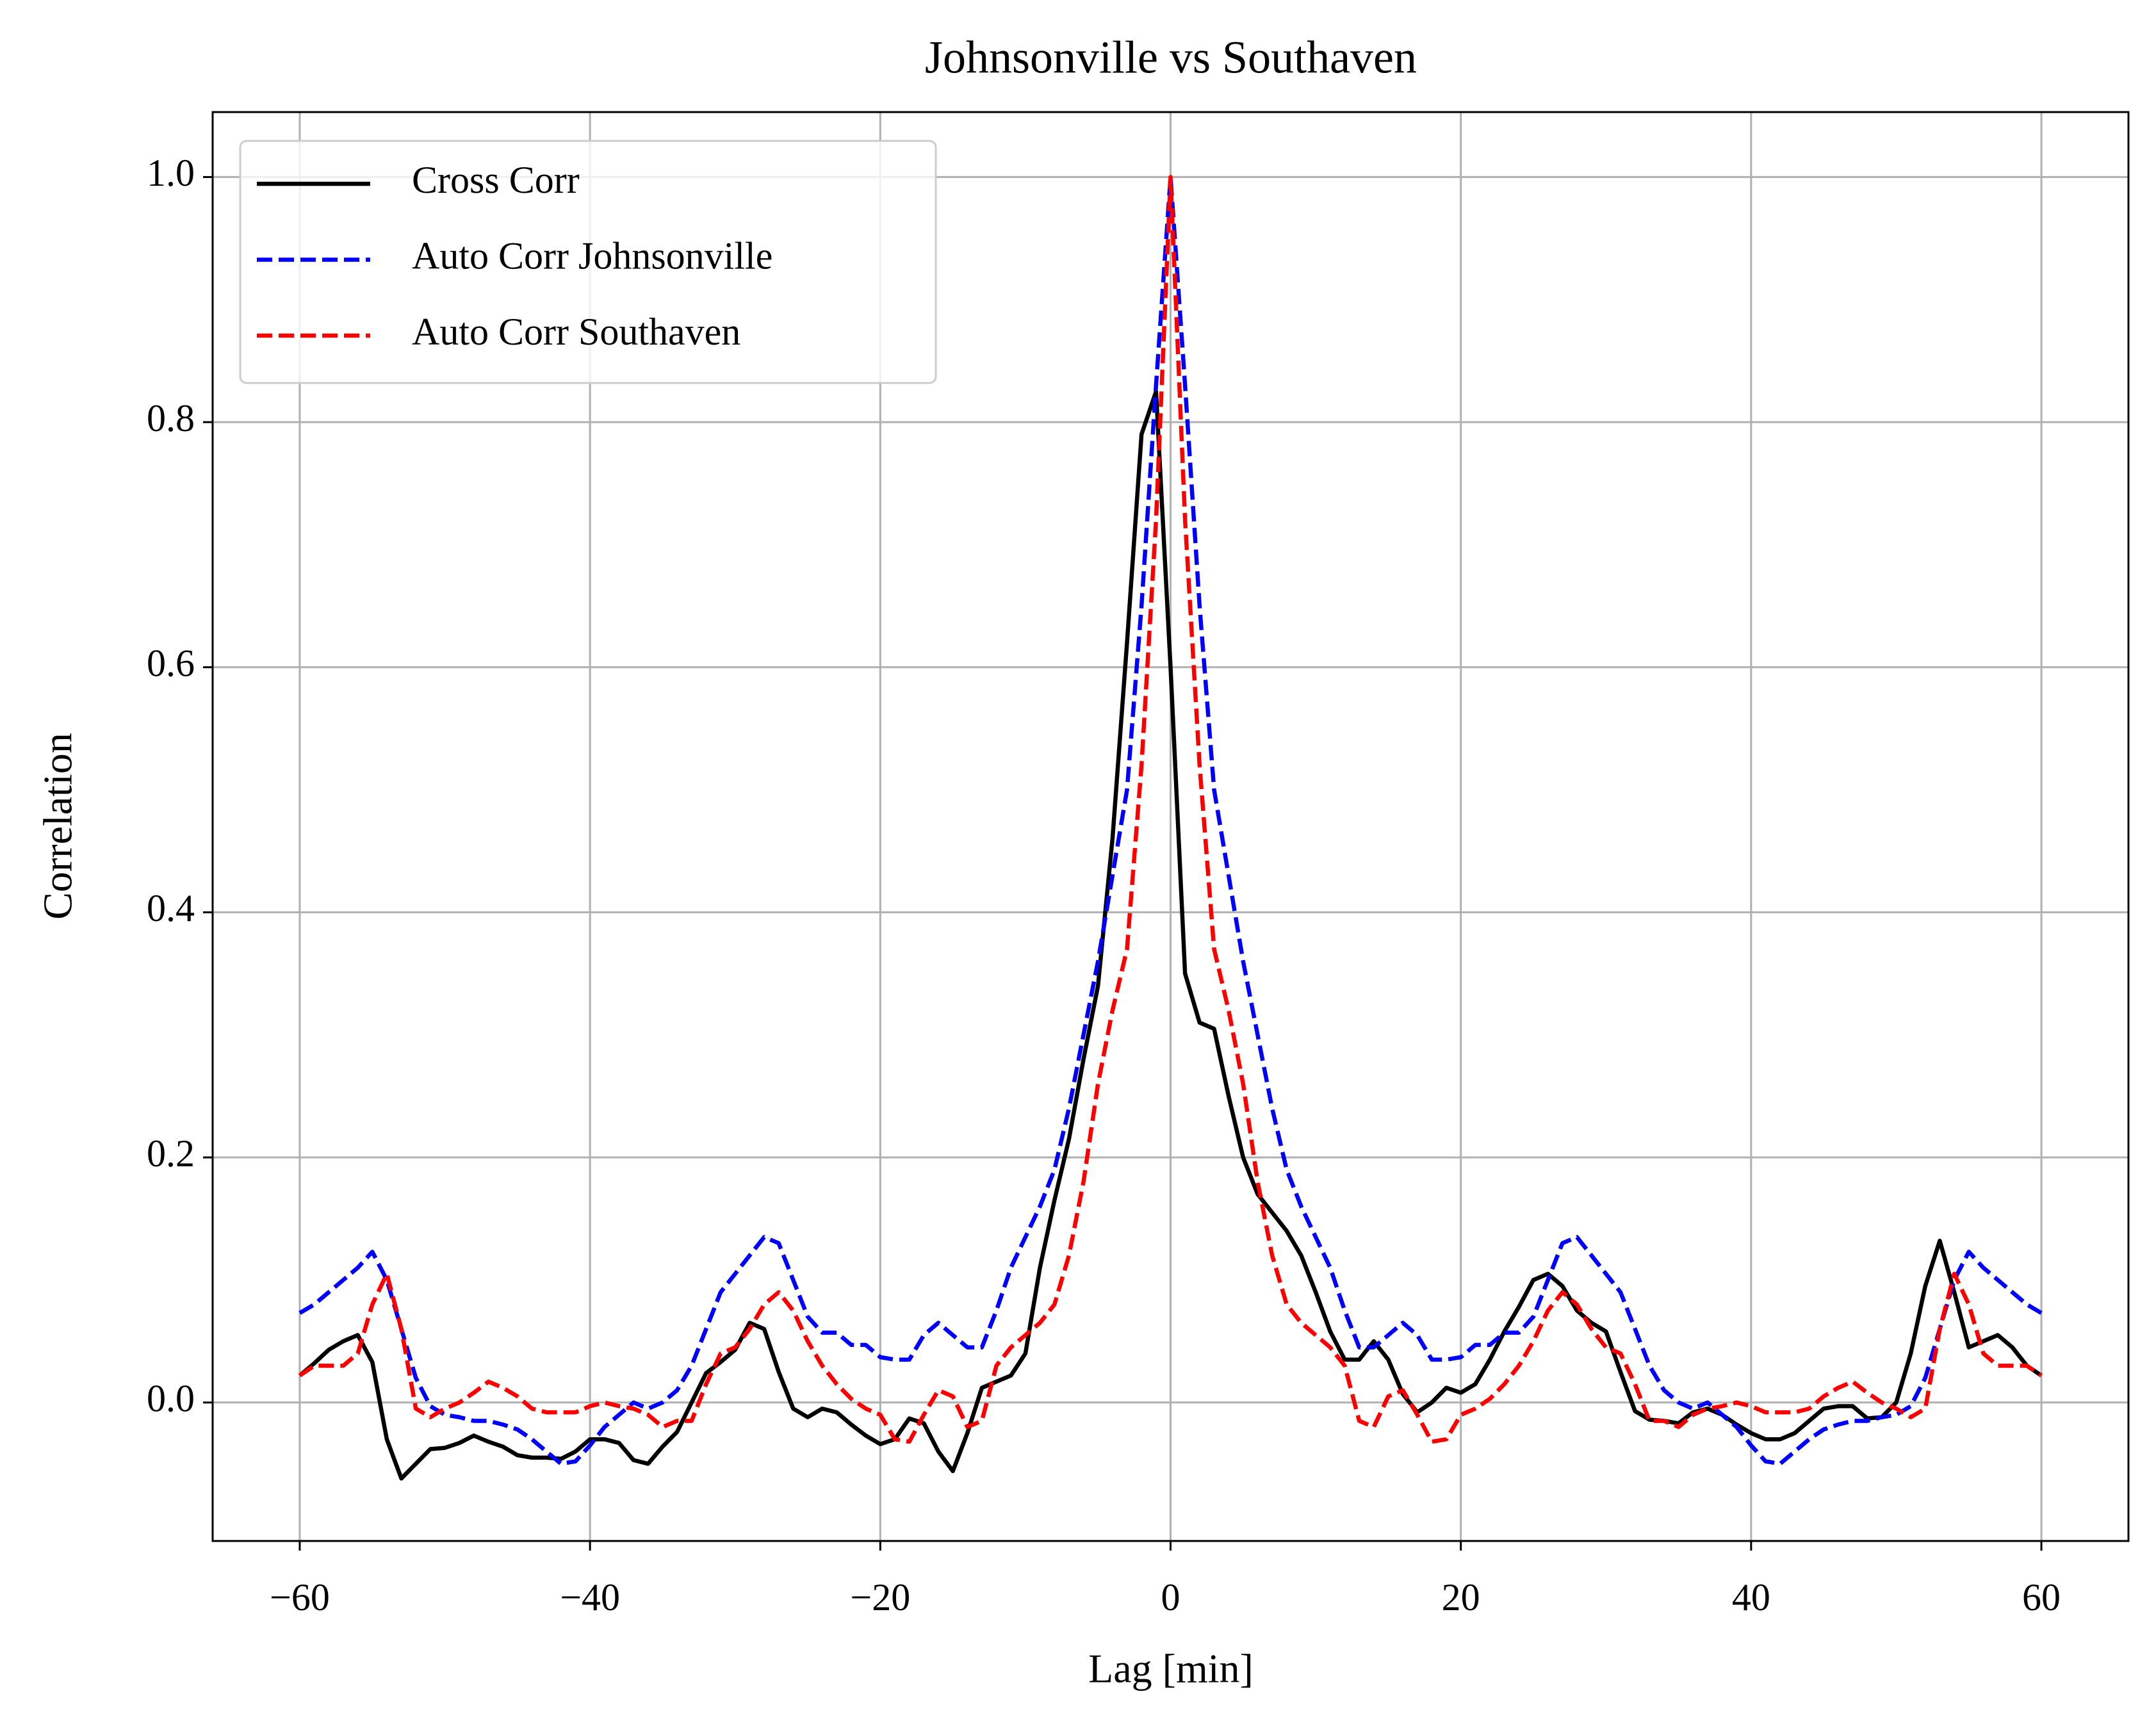 This screenshot has width=2156, height=1728. Describe the element at coordinates (1461, 1597) in the screenshot. I see `x-tick-label: 20` at that location.